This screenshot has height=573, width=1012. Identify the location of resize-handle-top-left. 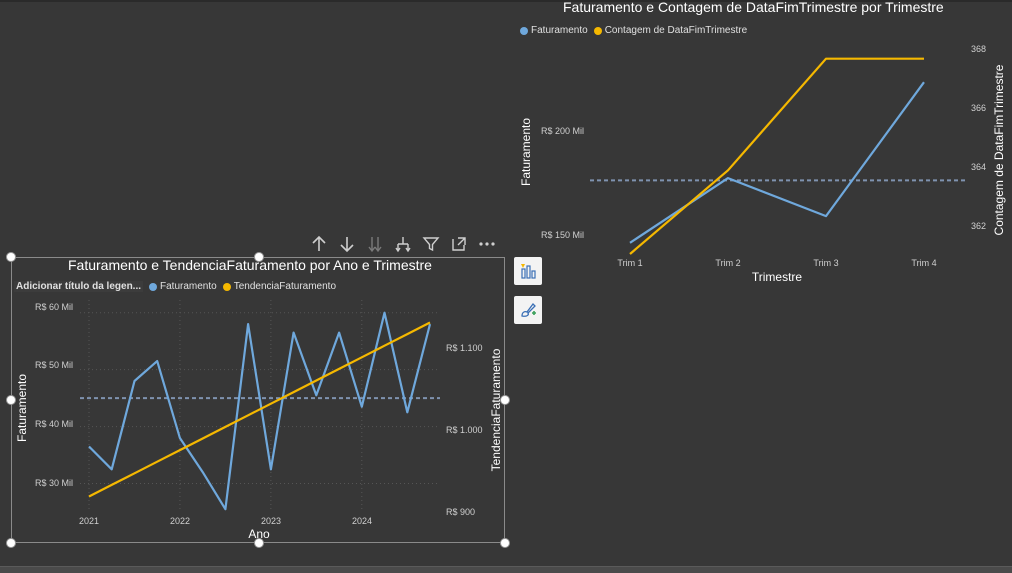
(11, 257).